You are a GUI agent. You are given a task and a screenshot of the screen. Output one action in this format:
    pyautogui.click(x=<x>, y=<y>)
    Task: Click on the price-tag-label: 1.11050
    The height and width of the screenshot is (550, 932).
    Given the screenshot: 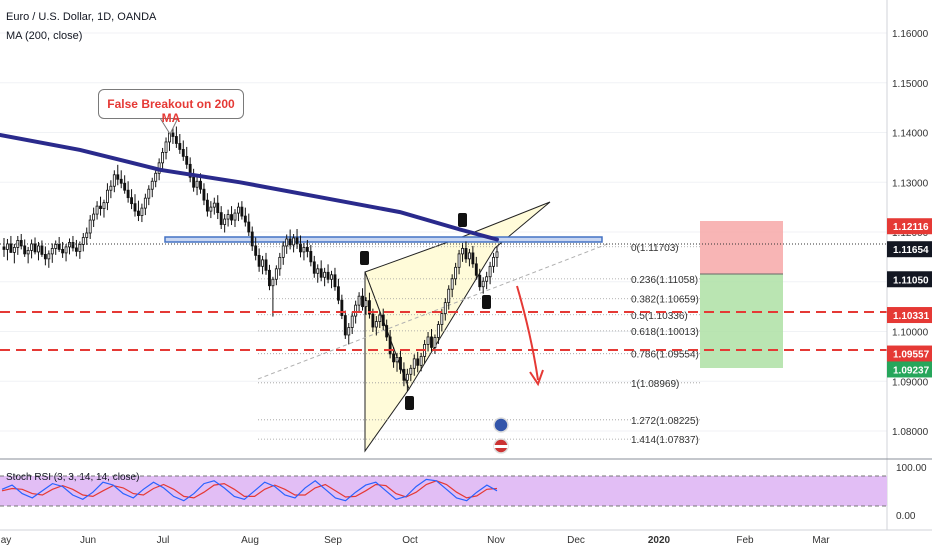 What is the action you would take?
    pyautogui.click(x=911, y=280)
    